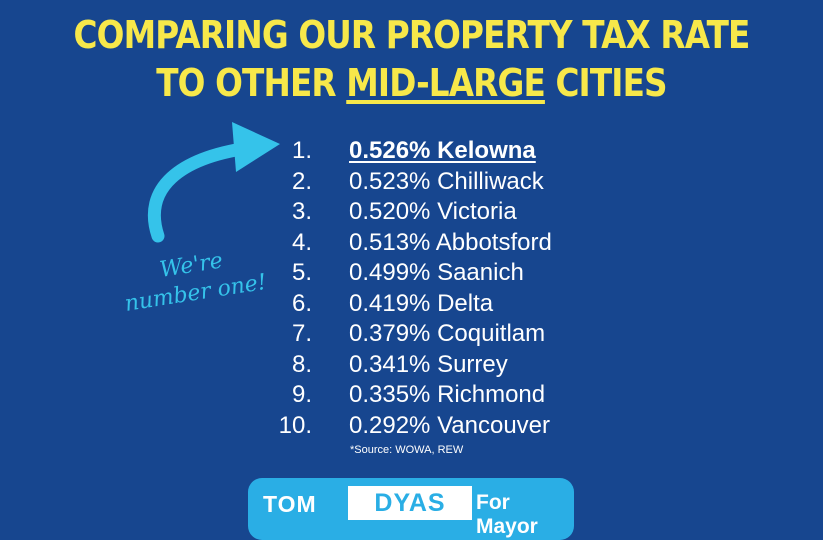  I want to click on rank-number: 6., so click(301, 303).